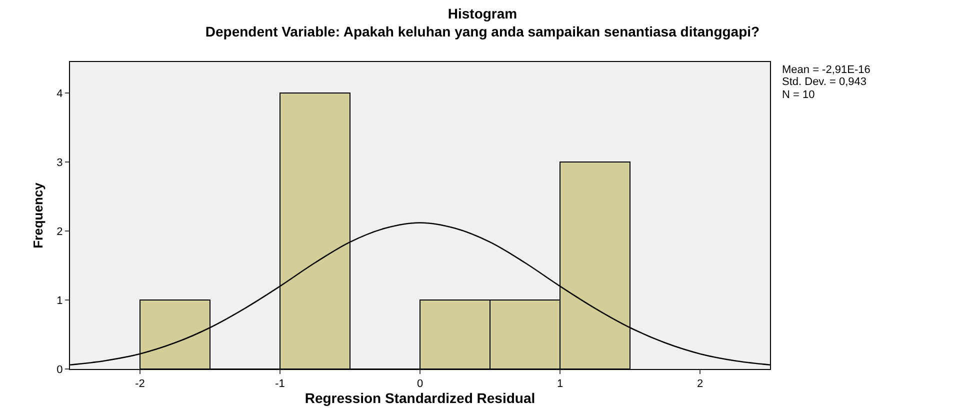  Describe the element at coordinates (59, 370) in the screenshot. I see `y-tick-label: 0` at that location.